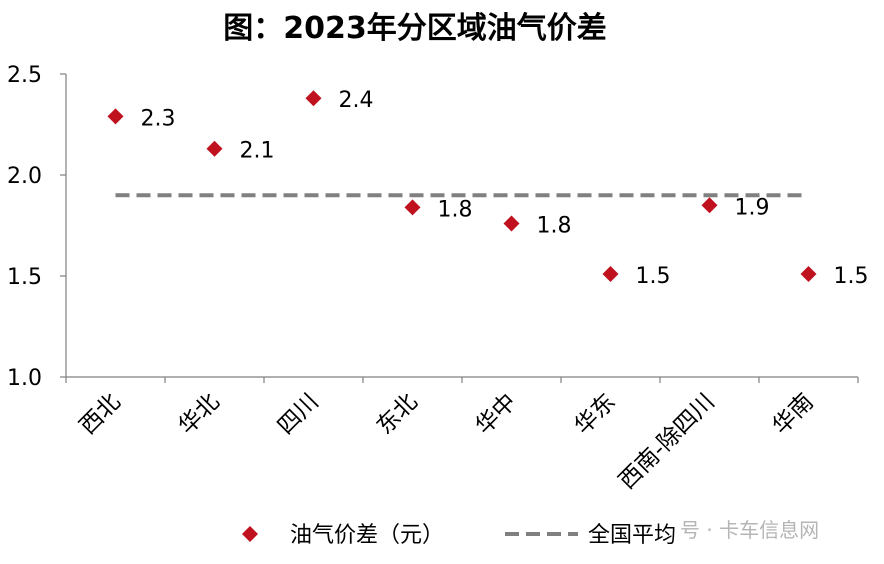 This screenshot has width=884, height=564. I want to click on x-category-label: 华北, so click(199, 414).